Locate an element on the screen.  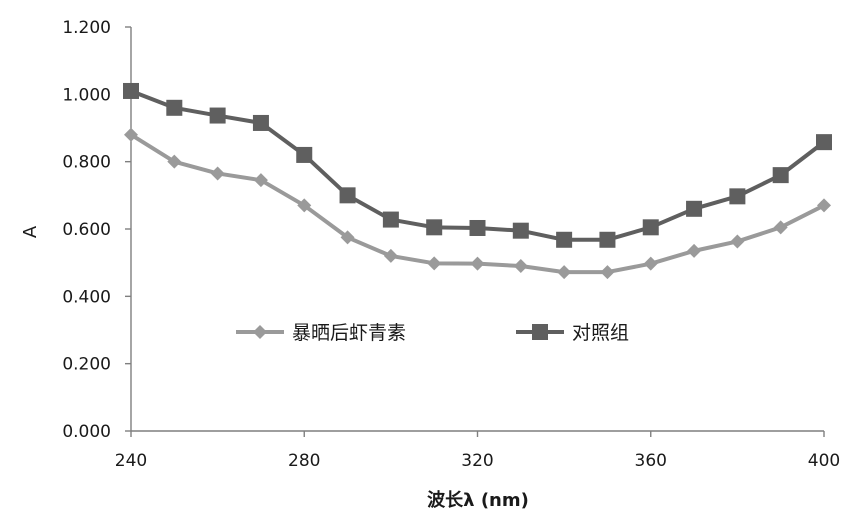
y-tick-label: 0.200 is located at coordinates (86, 365).